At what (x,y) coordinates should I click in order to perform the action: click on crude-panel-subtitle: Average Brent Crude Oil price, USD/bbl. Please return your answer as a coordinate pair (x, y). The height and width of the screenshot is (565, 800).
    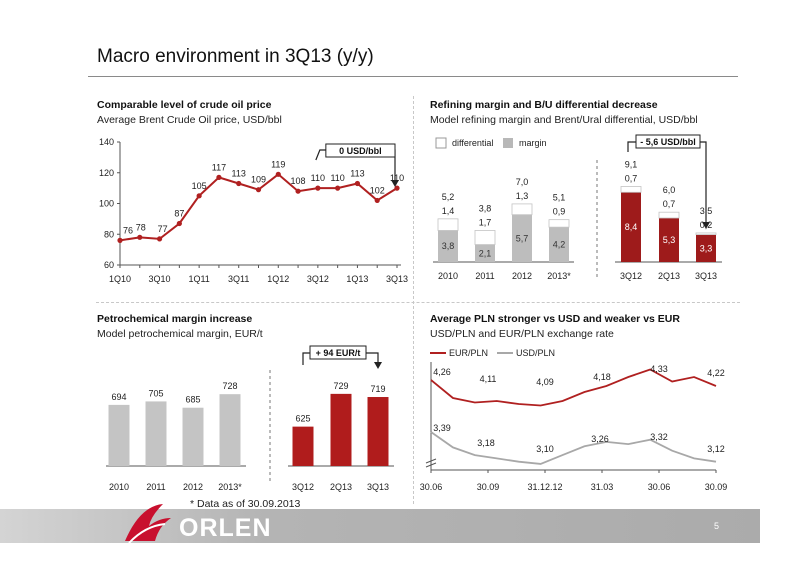
    Looking at the image, I should click on (189, 120).